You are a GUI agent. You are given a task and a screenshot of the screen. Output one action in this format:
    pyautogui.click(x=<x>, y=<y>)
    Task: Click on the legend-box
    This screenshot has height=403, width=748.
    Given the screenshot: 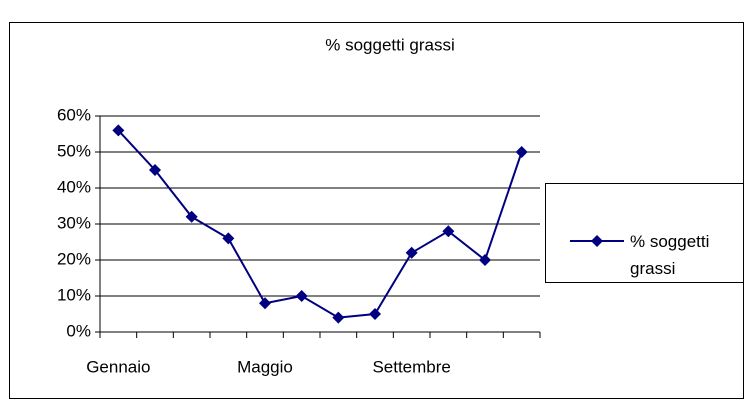 What is the action you would take?
    pyautogui.click(x=644, y=233)
    